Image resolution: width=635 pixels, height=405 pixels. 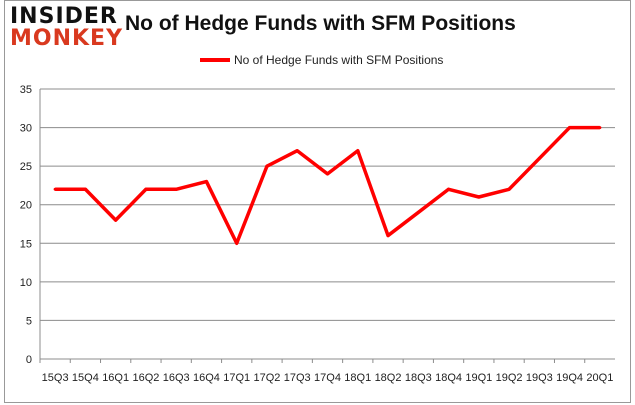 I want to click on legend-swatch, so click(x=215, y=60).